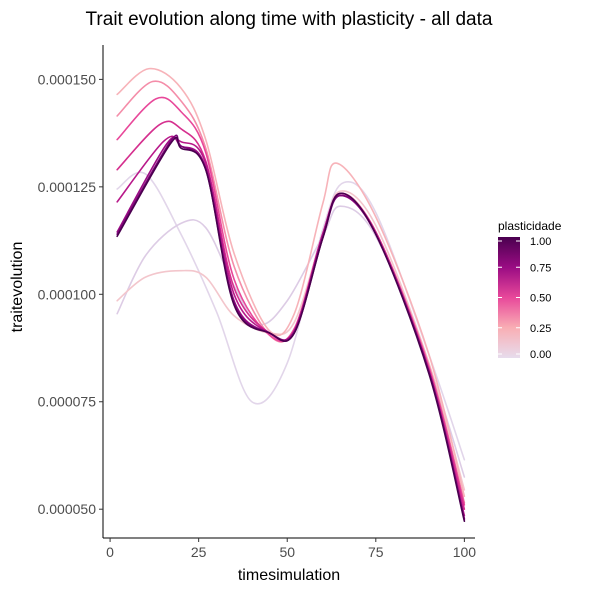  Describe the element at coordinates (289, 575) in the screenshot. I see `x-axis-label: timesimulation` at that location.